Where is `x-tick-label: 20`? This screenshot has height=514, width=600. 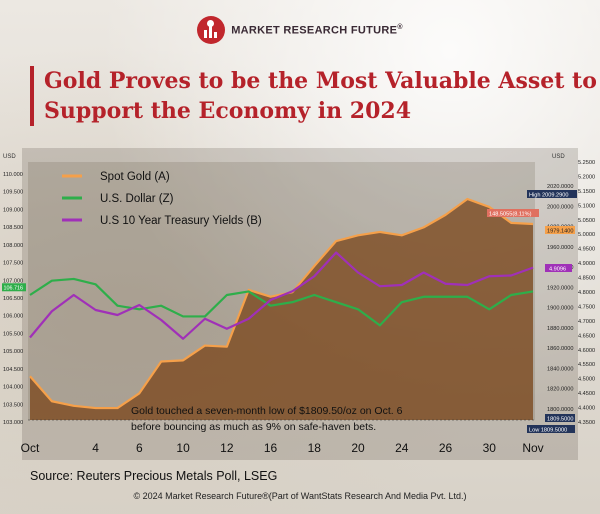
x-tick-label: 20 is located at coordinates (358, 448).